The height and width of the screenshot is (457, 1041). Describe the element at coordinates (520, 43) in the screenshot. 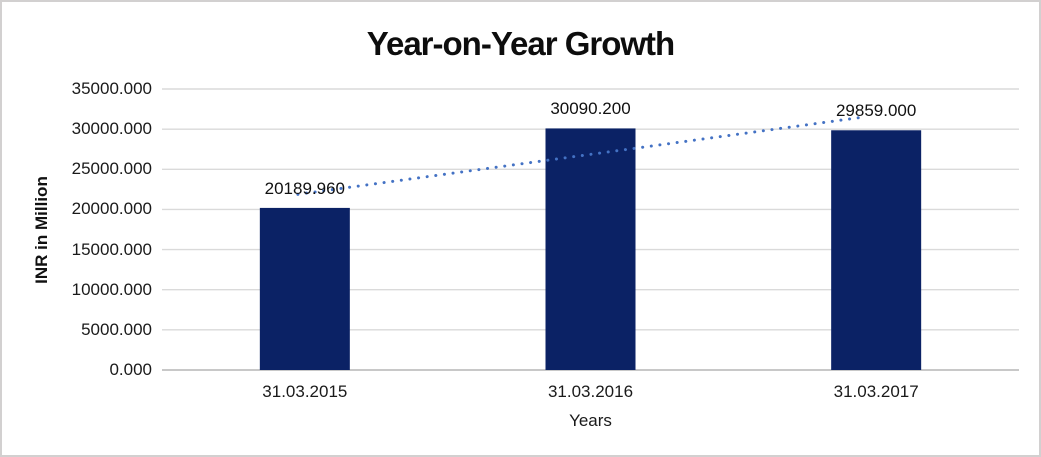

I see `chart-title: Year-on-Year Growth` at that location.